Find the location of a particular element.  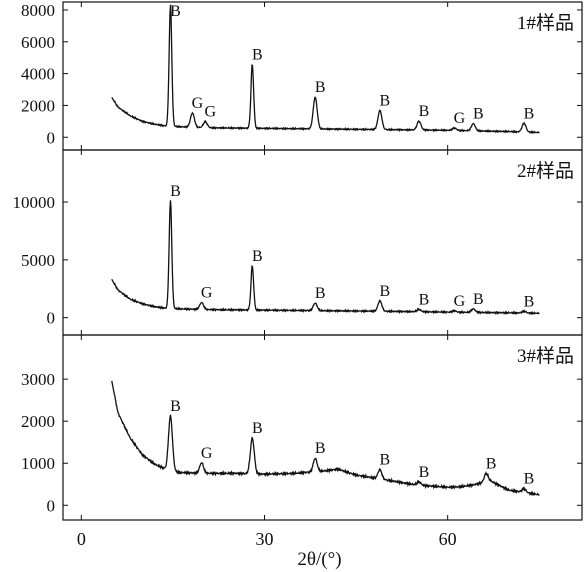

x-axis-label: 2θ/(°) is located at coordinates (319, 559).